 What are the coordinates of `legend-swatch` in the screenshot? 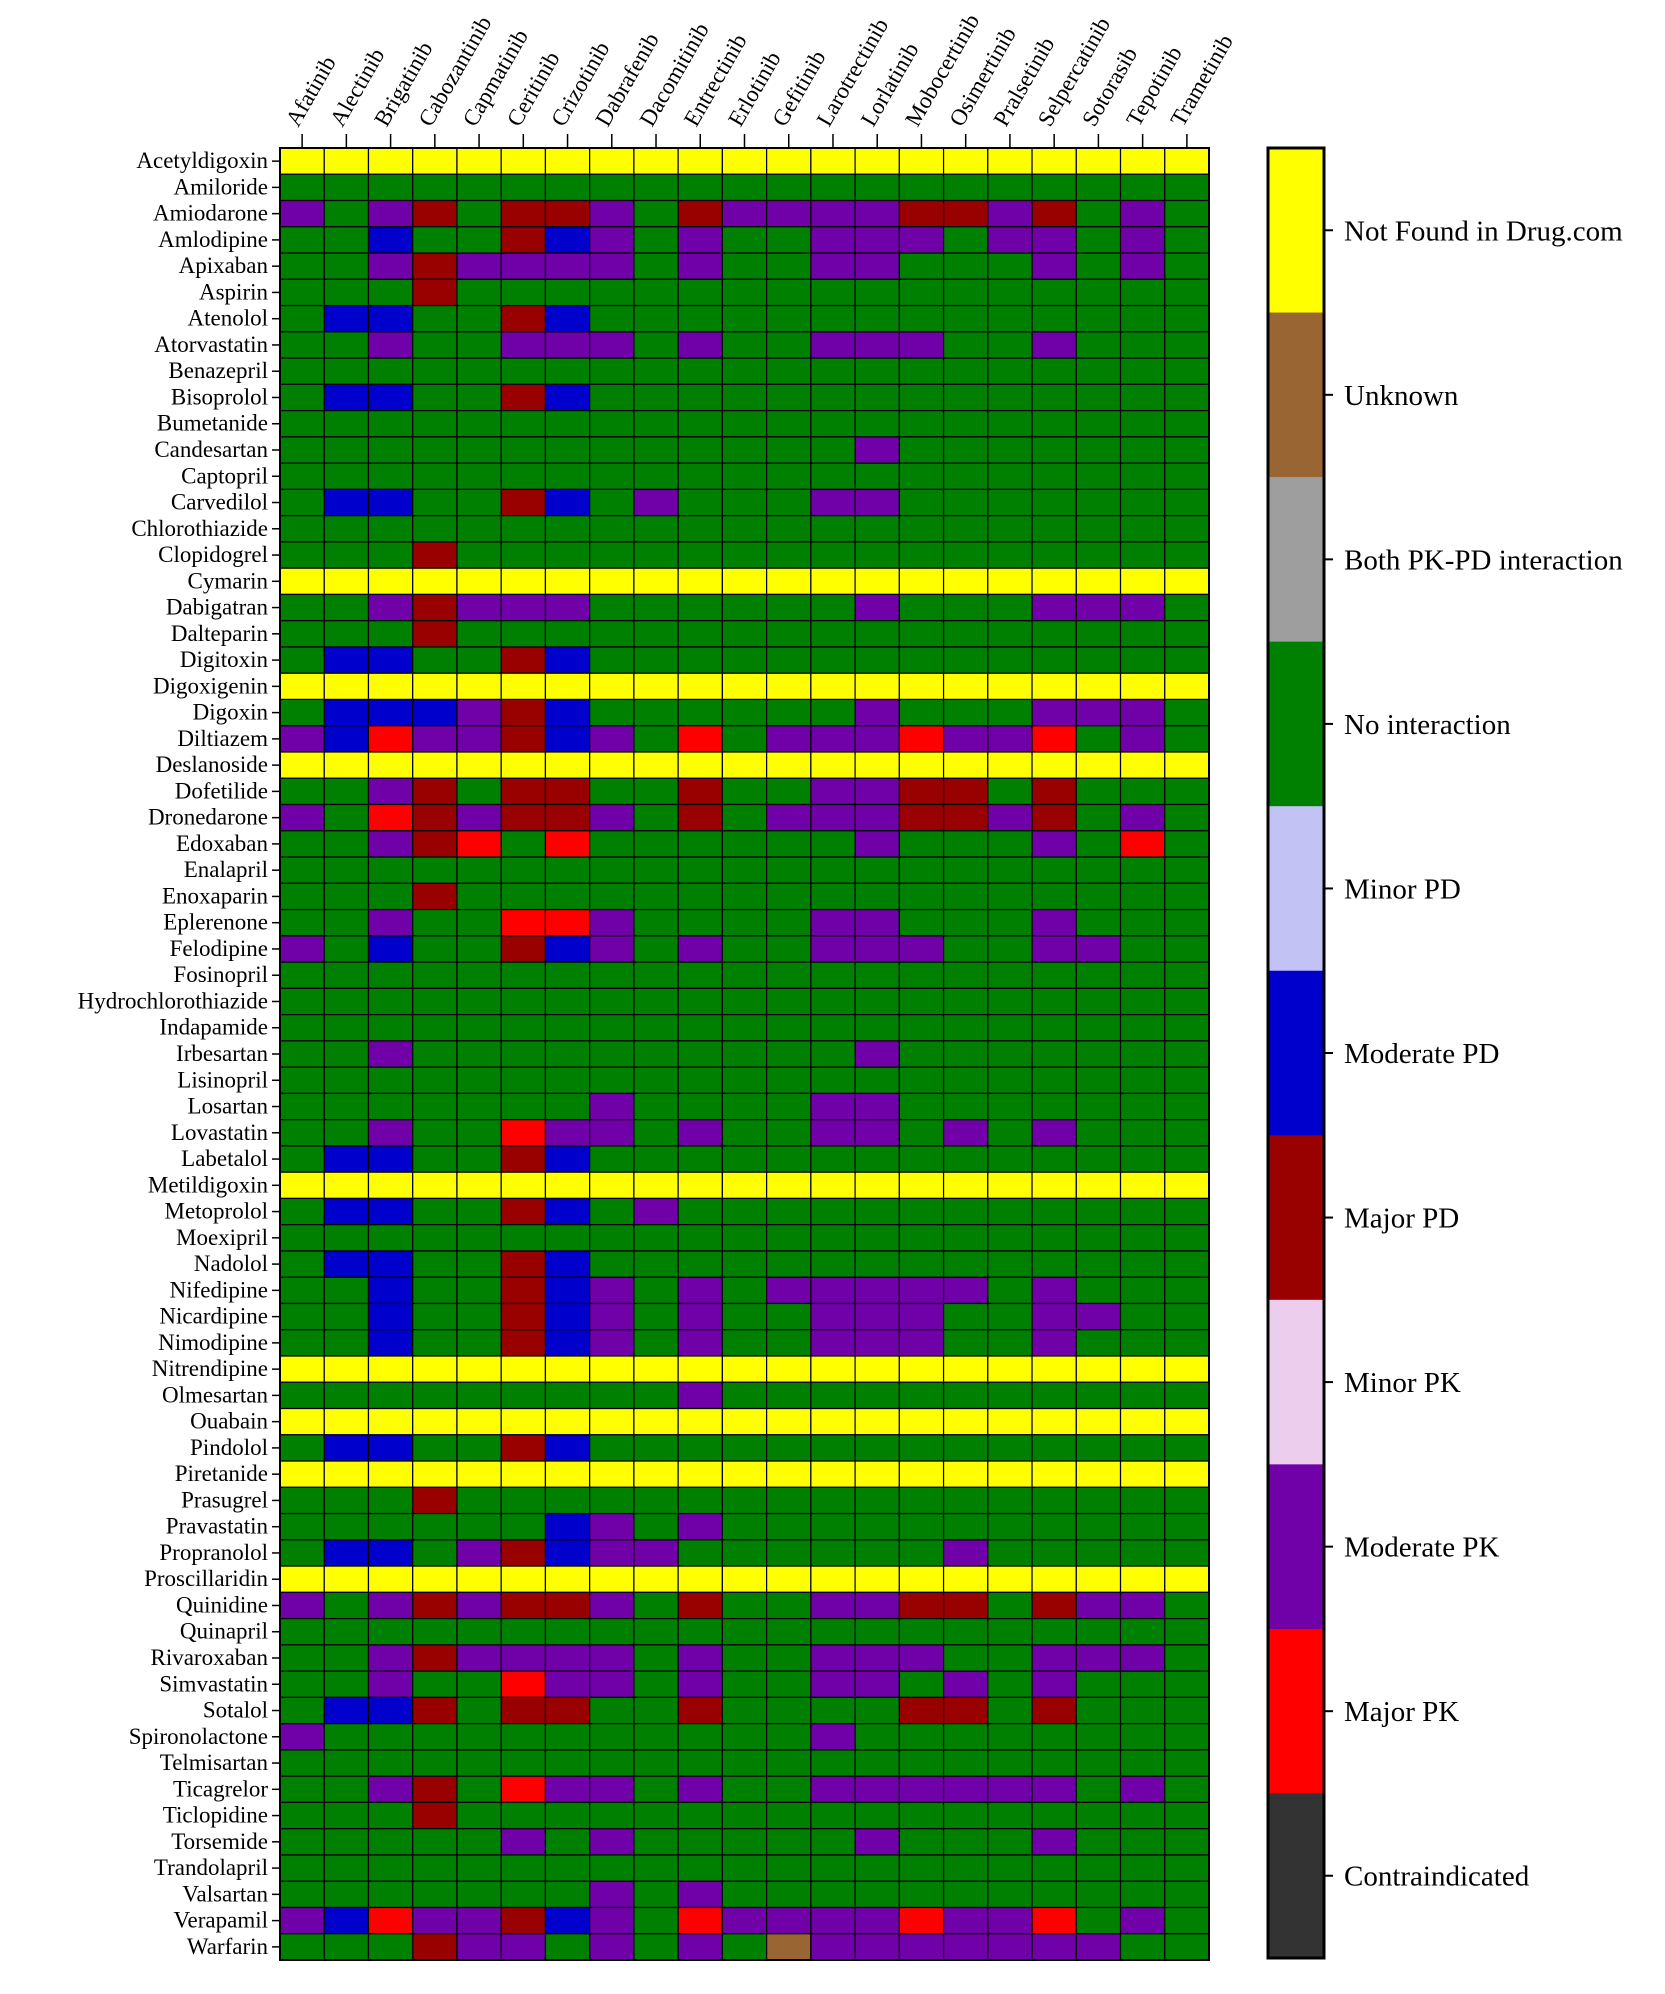 It's located at (1296, 1218).